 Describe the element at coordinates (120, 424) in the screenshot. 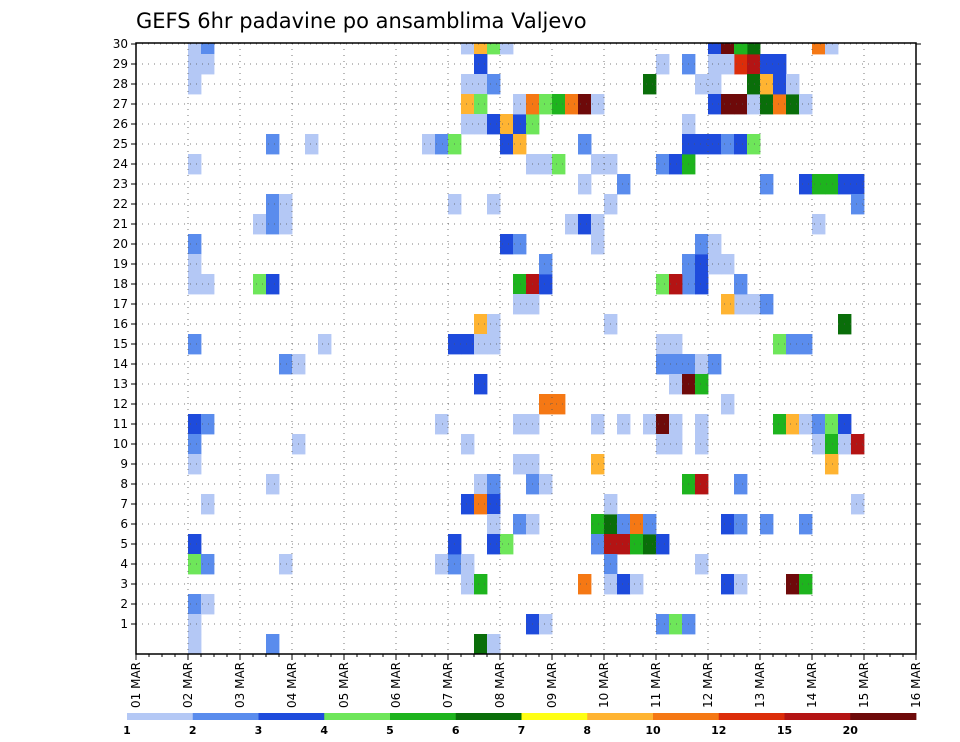

I see `y-tick-label: 11` at that location.